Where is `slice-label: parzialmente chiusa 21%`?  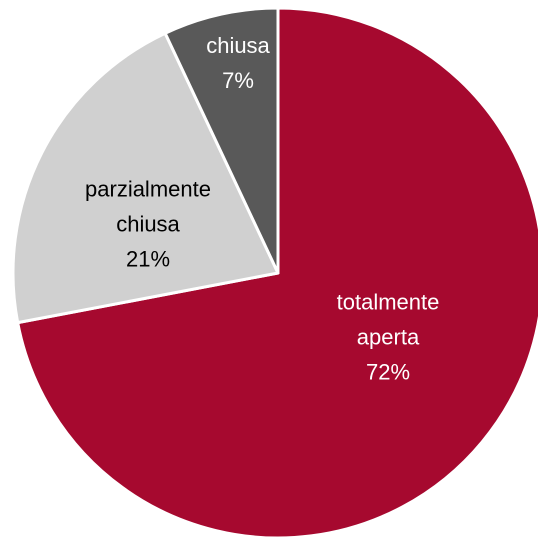 slice-label: parzialmente chiusa 21% is located at coordinates (148, 224).